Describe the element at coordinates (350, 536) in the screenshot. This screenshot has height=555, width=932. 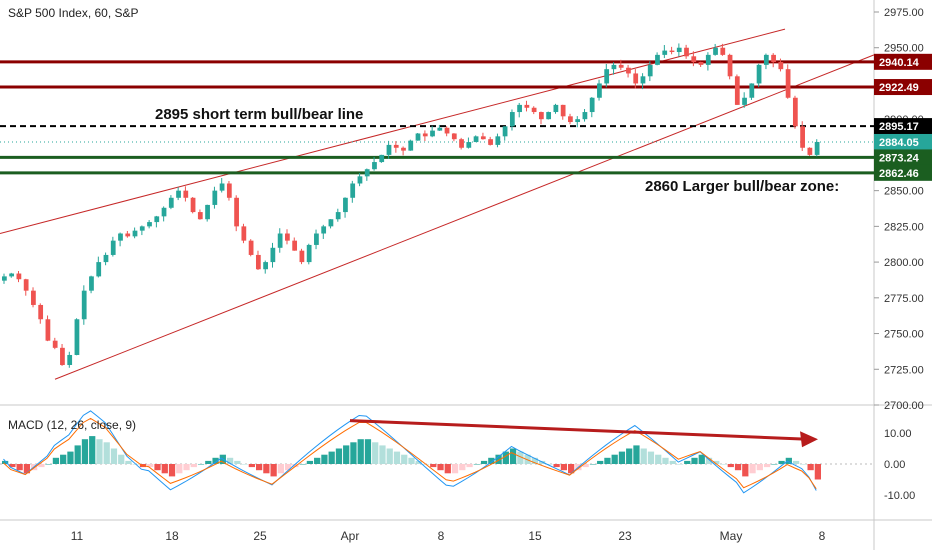
I see `time-label: Apr` at that location.